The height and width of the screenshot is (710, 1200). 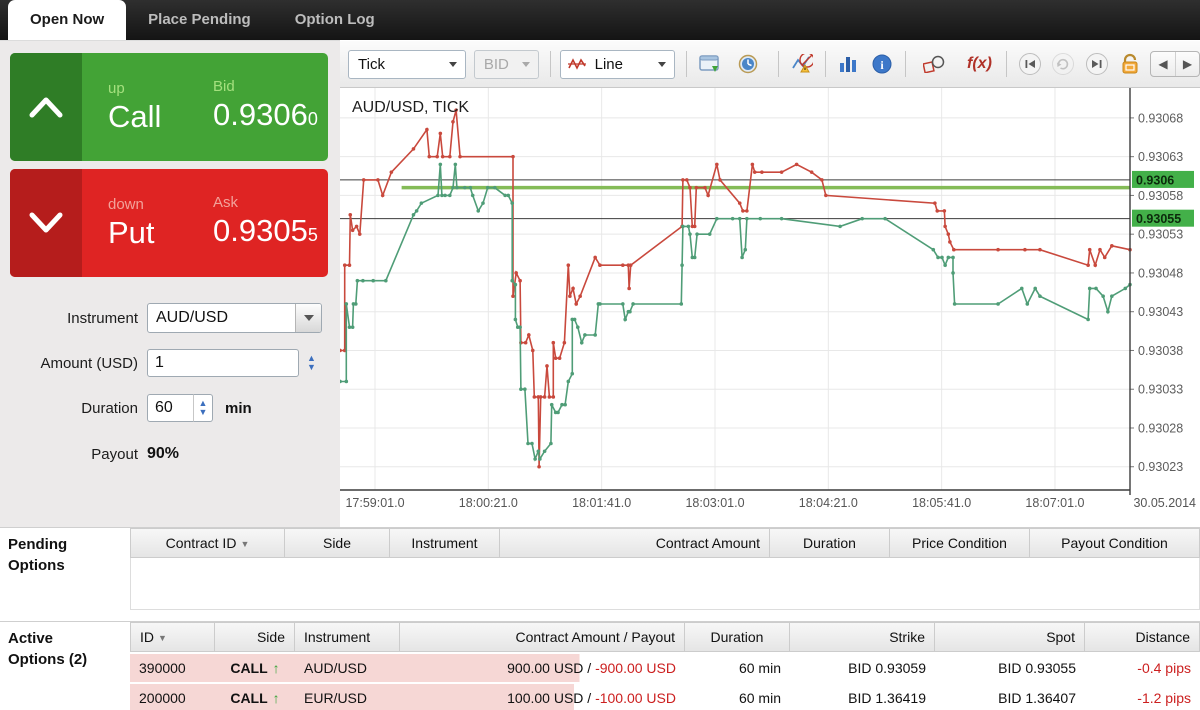 I want to click on svg-text: 0.93068, so click(x=1160, y=118).